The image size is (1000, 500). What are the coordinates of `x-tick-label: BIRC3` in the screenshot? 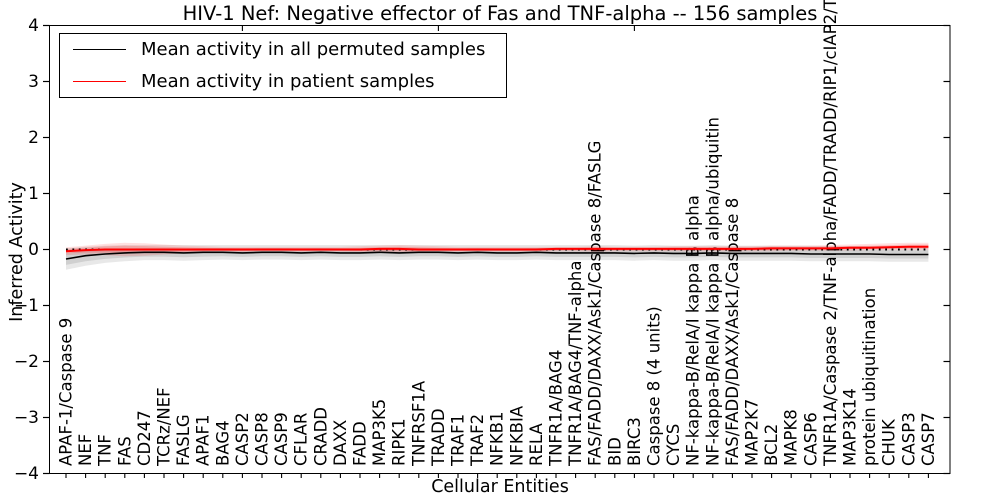 It's located at (634, 441).